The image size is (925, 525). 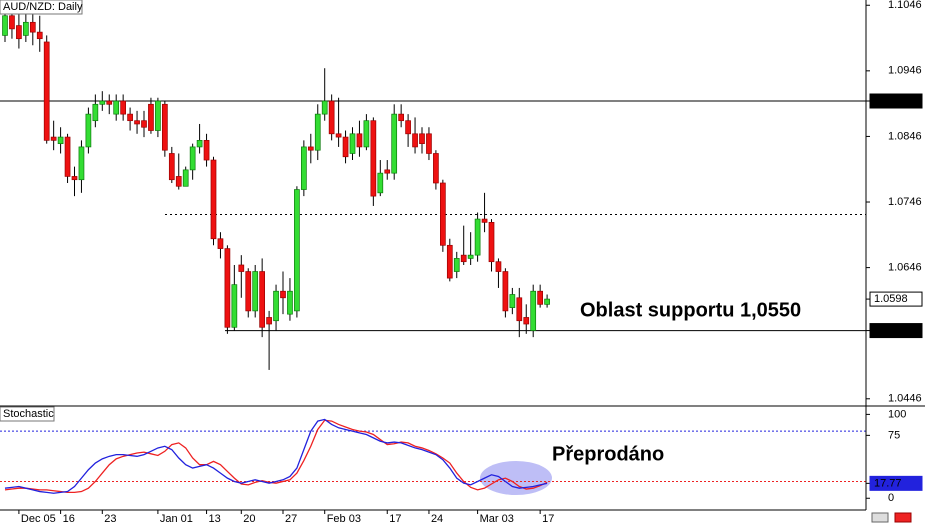 What do you see at coordinates (905, 268) in the screenshot?
I see `y-tick-label: 1.0646` at bounding box center [905, 268].